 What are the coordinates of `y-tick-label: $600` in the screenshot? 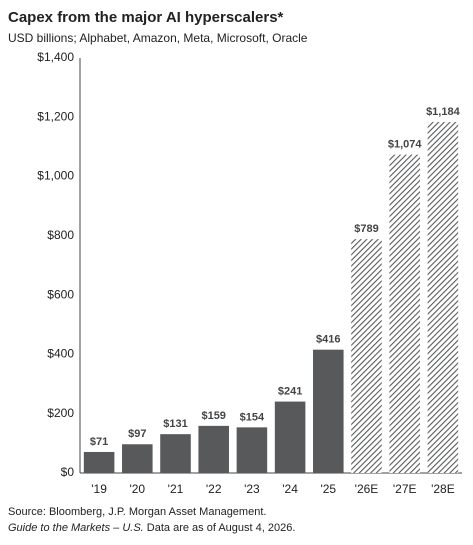 It's located at (60, 294).